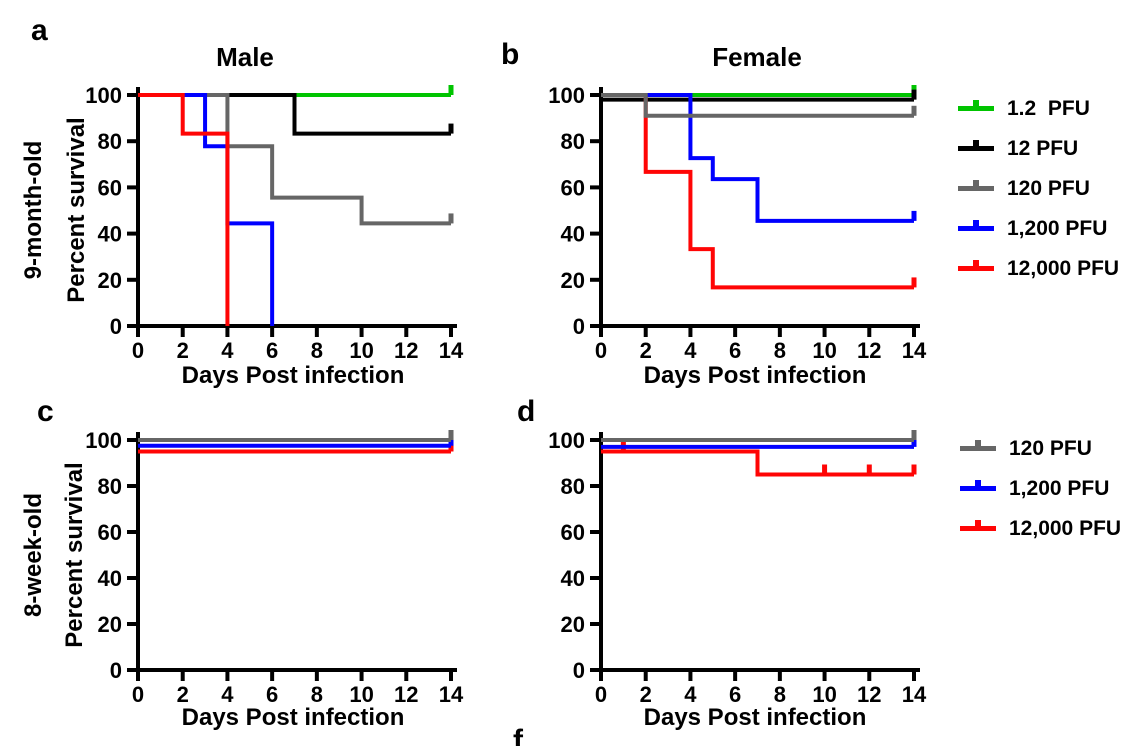 This screenshot has width=1146, height=746. I want to click on panel-b-series-1-200-pfu-curve, so click(757, 158).